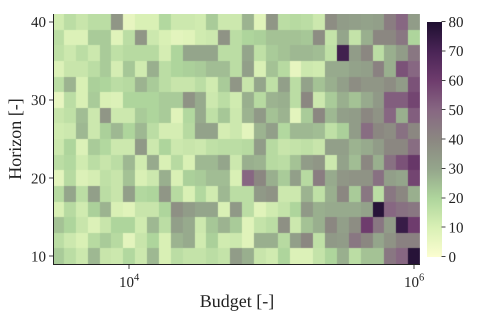  What do you see at coordinates (456, 82) in the screenshot?
I see `color-bar-label: 60` at bounding box center [456, 82].